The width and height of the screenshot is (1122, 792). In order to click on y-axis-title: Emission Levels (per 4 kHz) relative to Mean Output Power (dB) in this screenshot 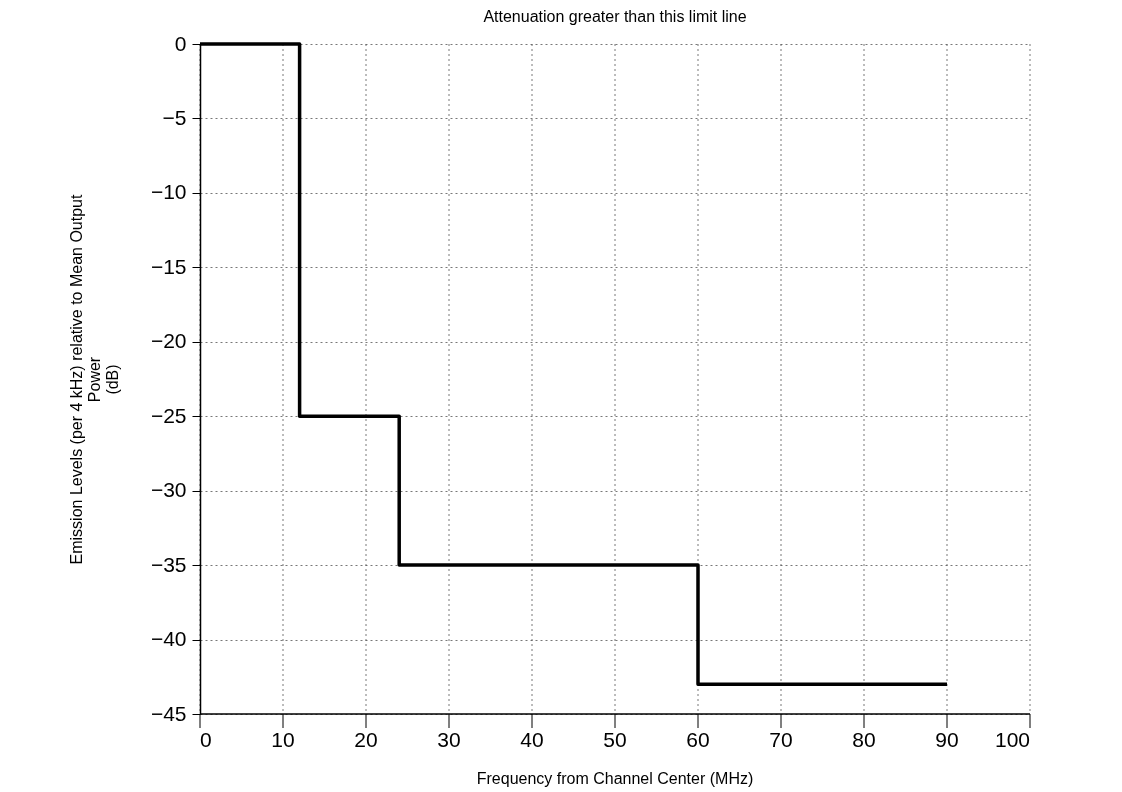, I will do `click(94, 379)`.